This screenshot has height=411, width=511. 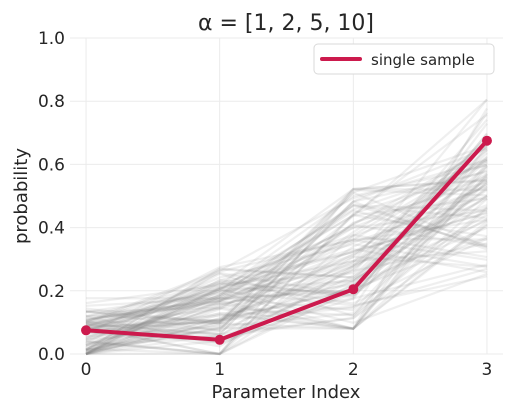 I want to click on y-tick-label: 0.2, so click(x=51, y=292).